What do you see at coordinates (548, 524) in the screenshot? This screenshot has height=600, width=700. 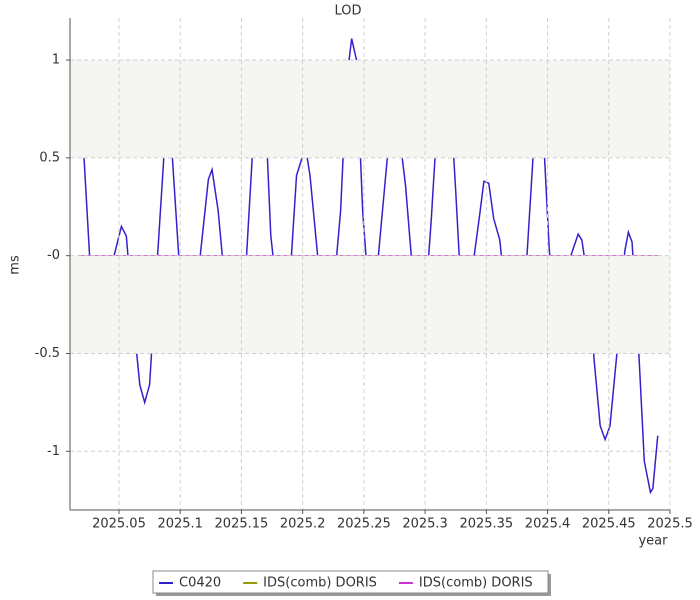 I see `x-tick-label: 2025.4` at bounding box center [548, 524].